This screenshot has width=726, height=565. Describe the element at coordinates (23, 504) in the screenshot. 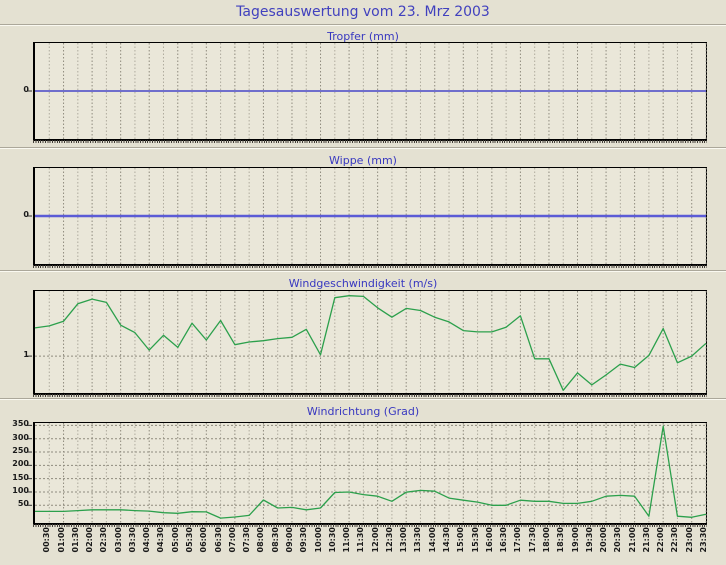

I see `y-axis-label: 50` at that location.